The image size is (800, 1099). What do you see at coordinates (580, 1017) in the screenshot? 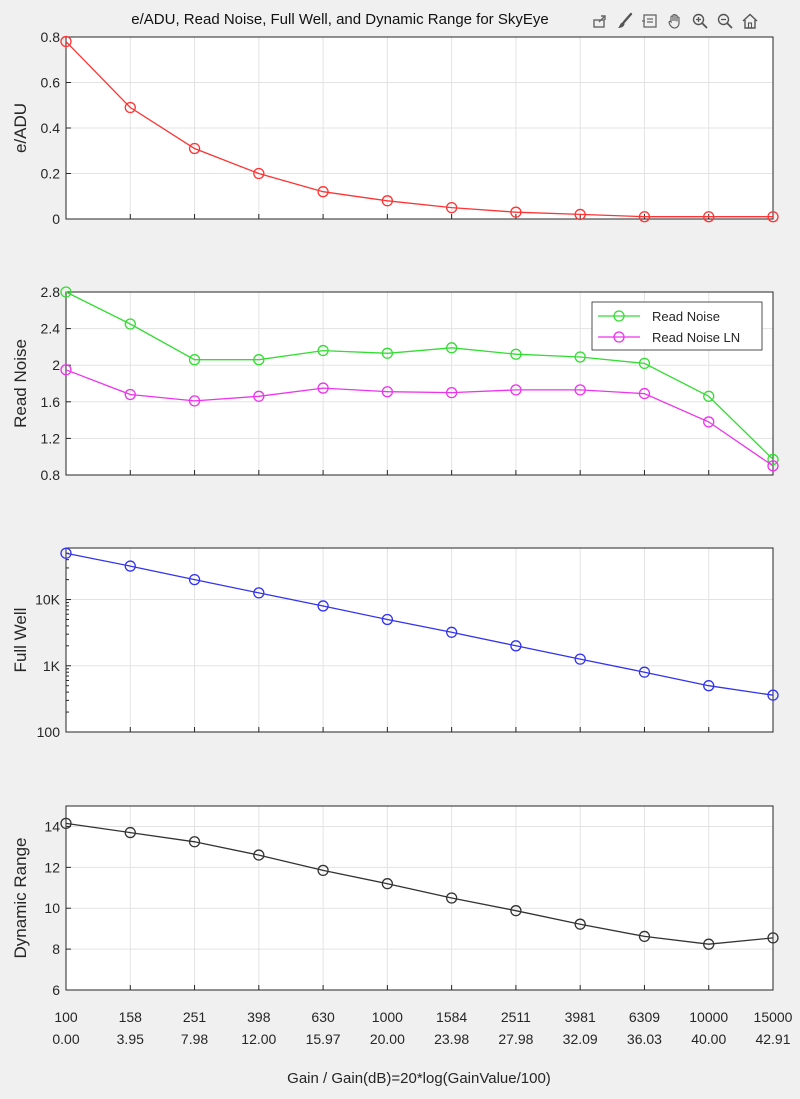
I see `x-tick-label-gain: 3981` at bounding box center [580, 1017].